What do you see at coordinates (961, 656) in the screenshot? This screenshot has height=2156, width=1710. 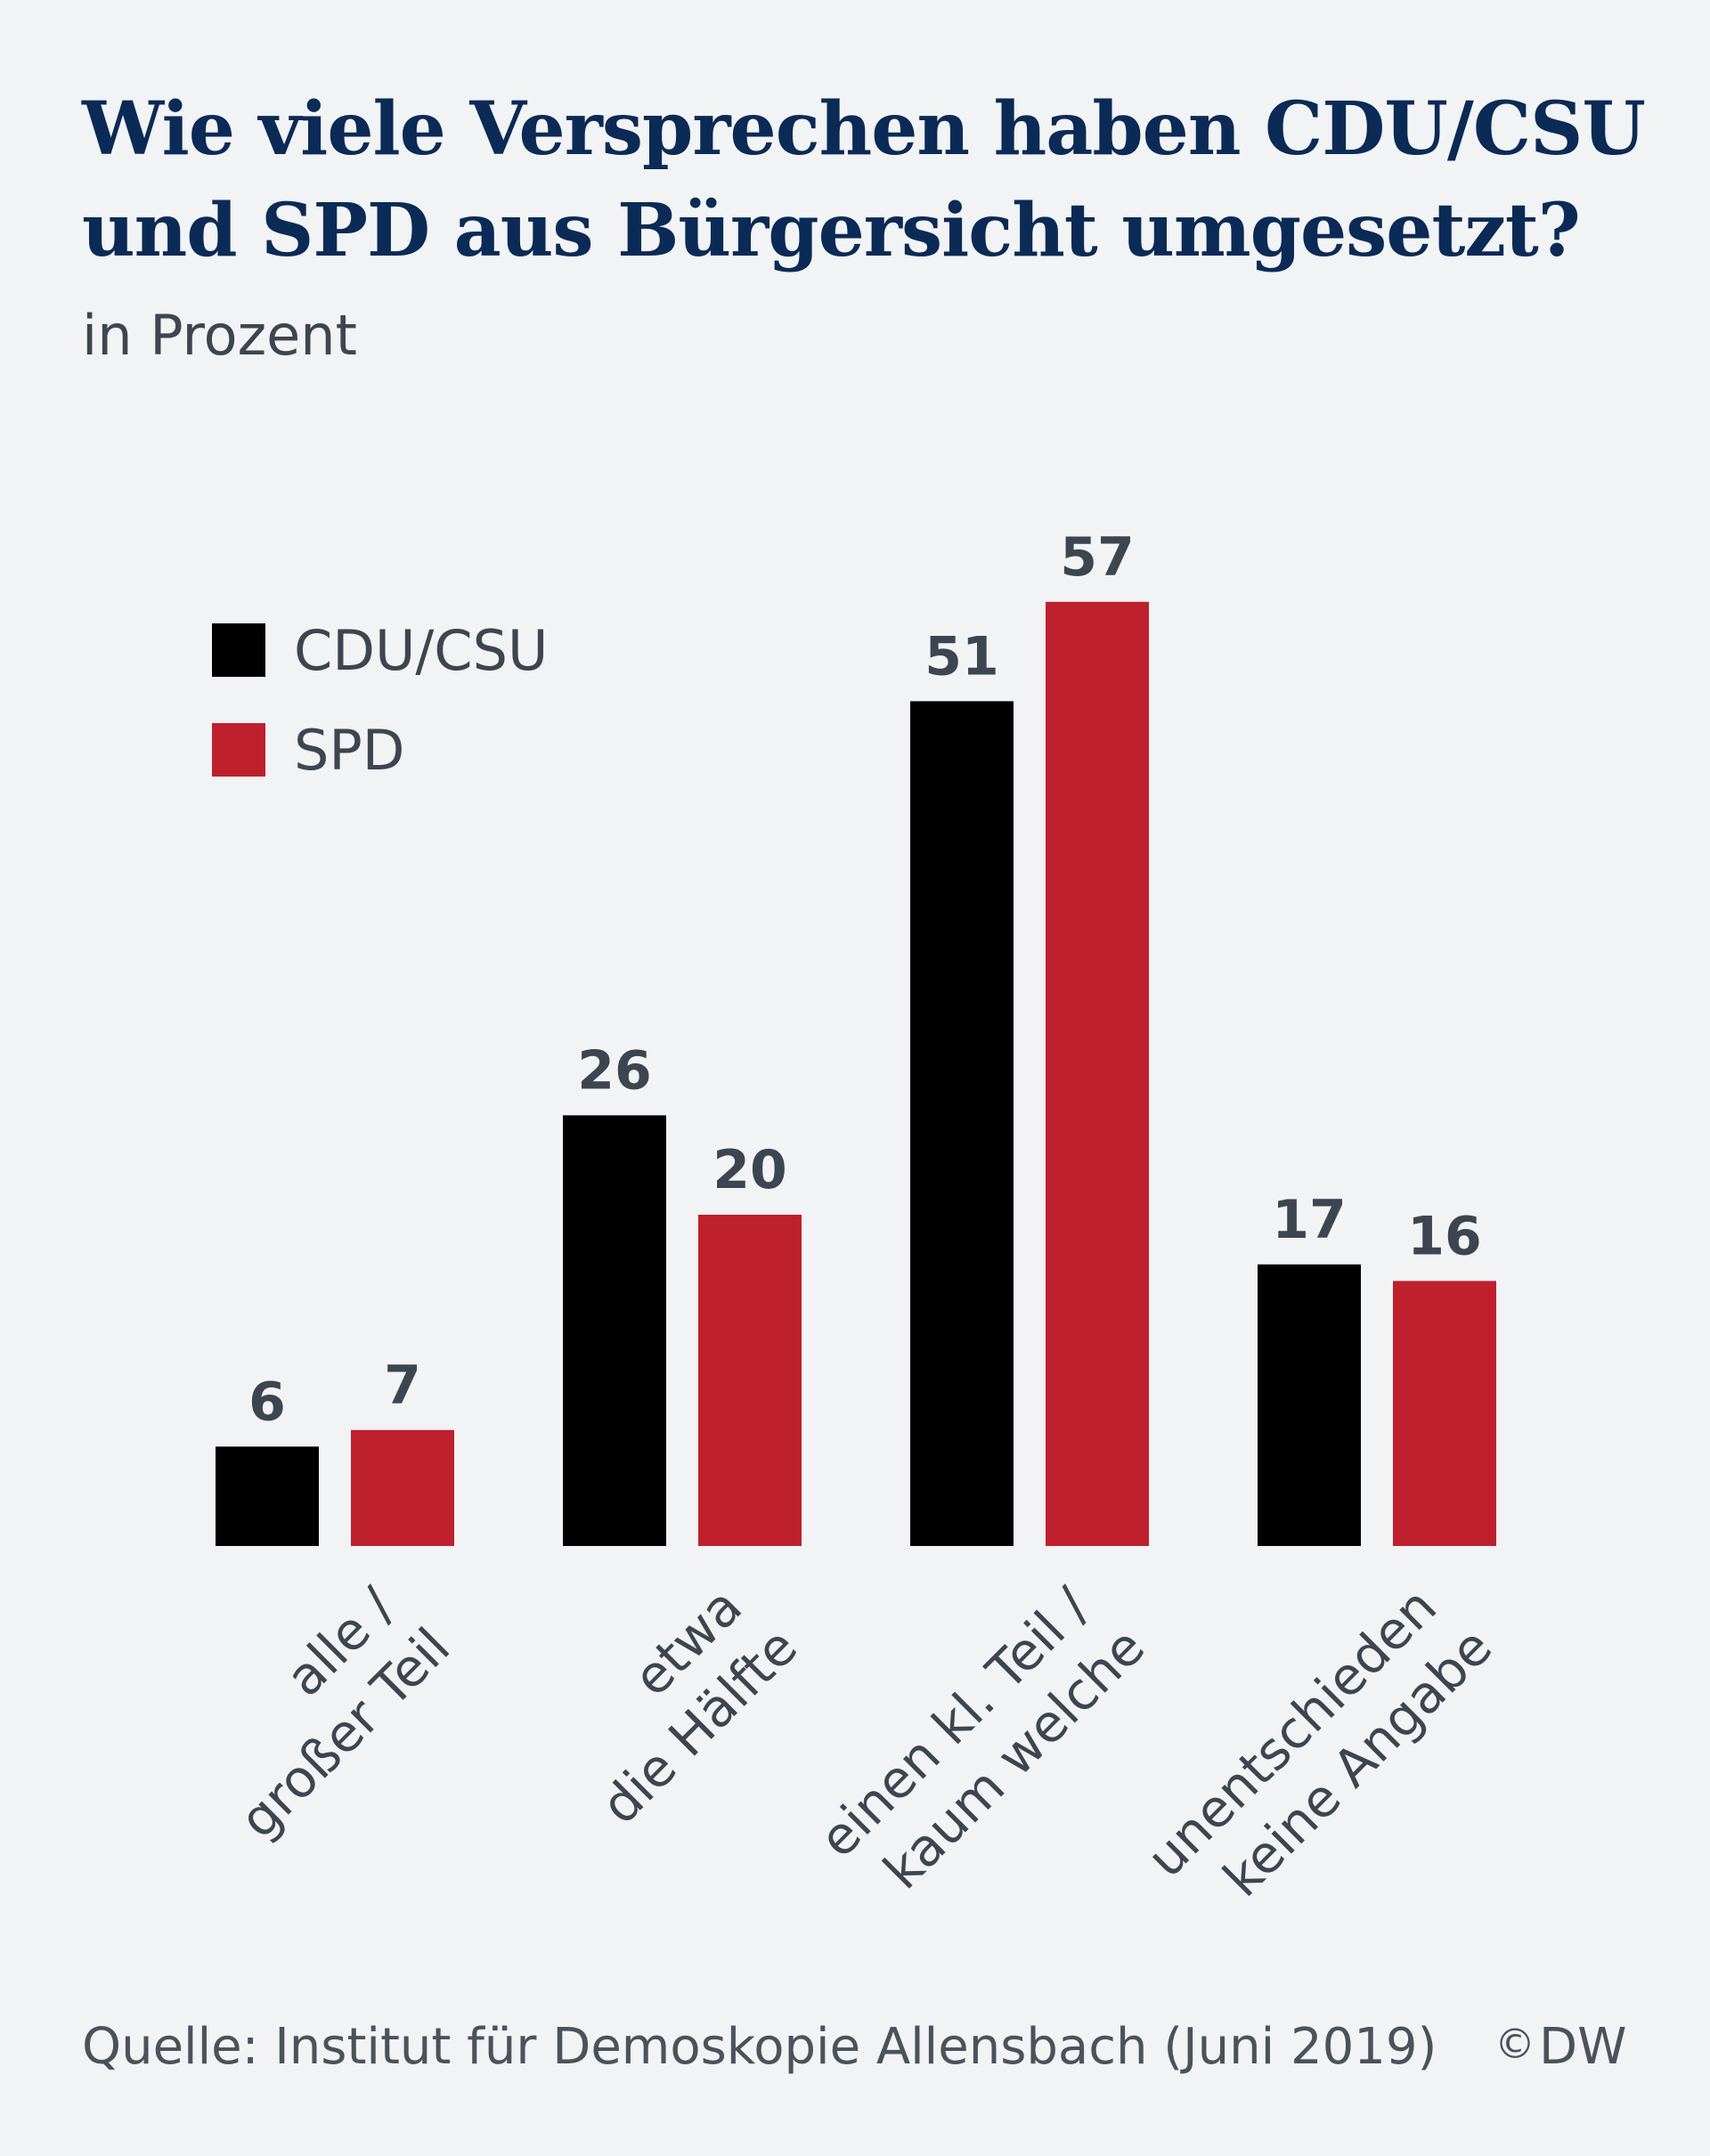 I see `data-label-cducsu-3: 51` at bounding box center [961, 656].